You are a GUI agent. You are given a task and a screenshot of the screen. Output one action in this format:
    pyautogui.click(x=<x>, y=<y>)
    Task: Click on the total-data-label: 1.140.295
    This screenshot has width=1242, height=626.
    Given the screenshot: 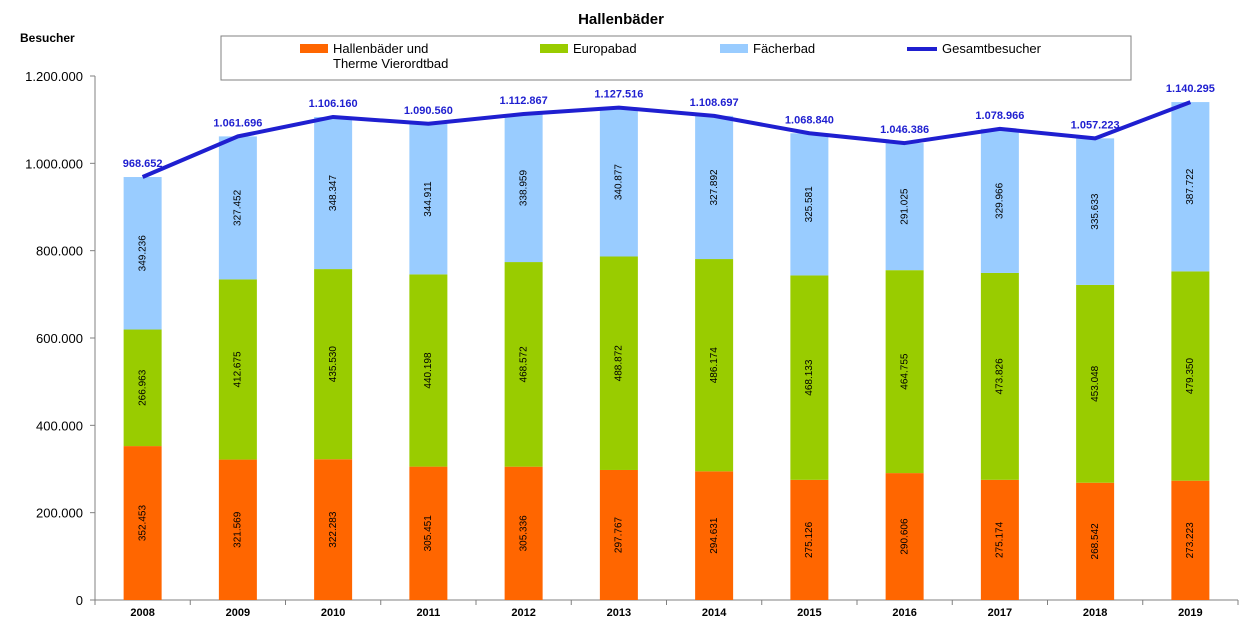 What is the action you would take?
    pyautogui.click(x=1190, y=89)
    